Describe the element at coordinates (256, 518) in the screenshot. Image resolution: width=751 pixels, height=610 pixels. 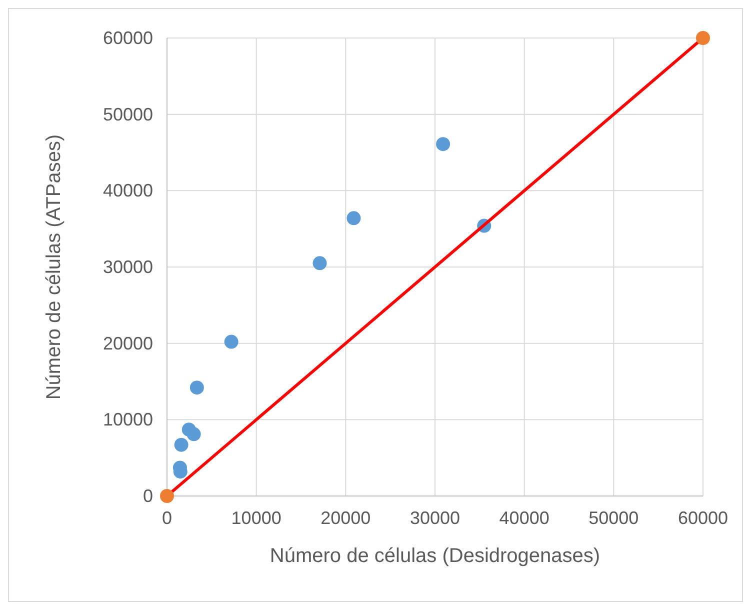
I see `x-tick-label: 10000` at that location.